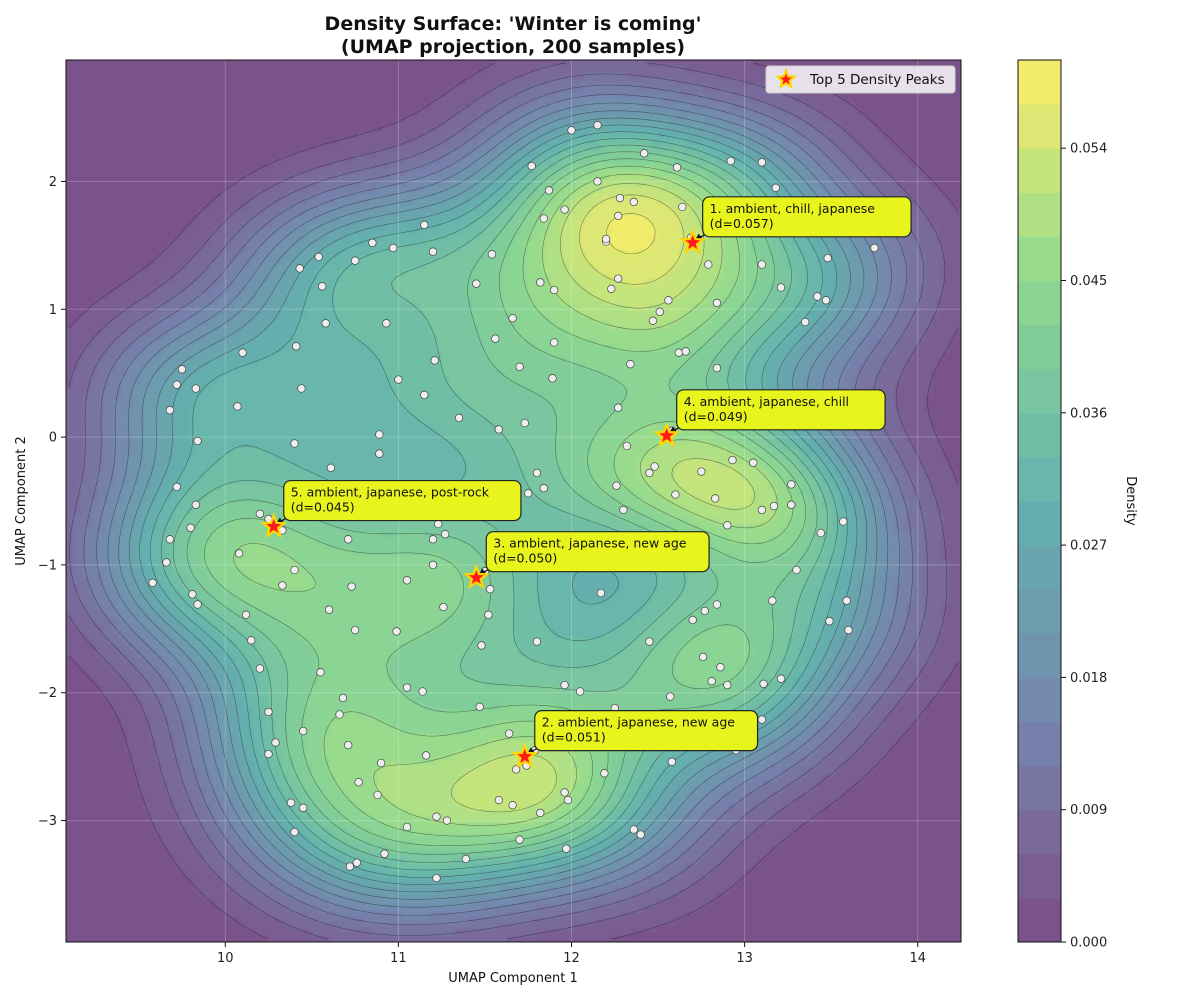 This screenshot has width=1200, height=1000. Describe the element at coordinates (1130, 501) in the screenshot. I see `colorbar-label: Density` at that location.